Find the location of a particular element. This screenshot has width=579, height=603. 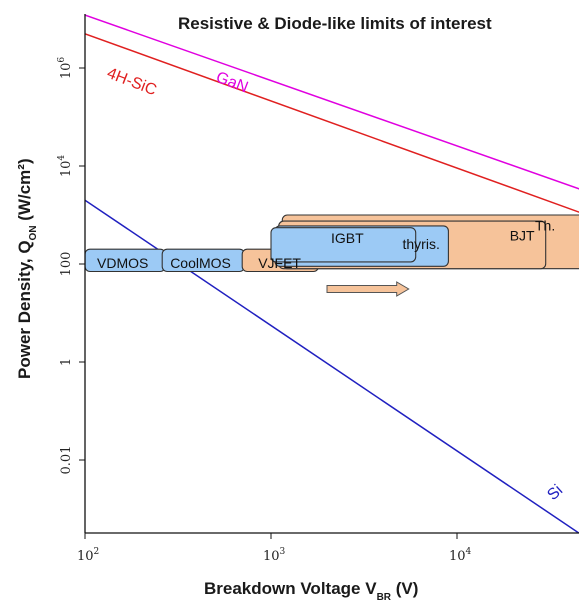

y-tick-label-2: 100 is located at coordinates (66, 264).